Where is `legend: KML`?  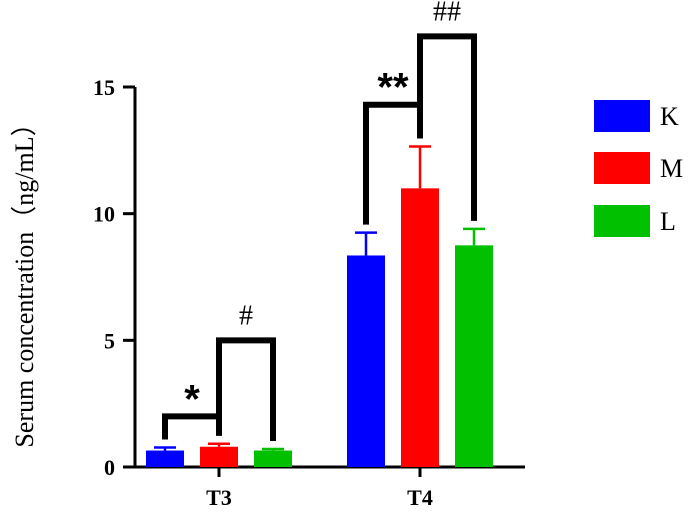 legend: KML is located at coordinates (638, 168).